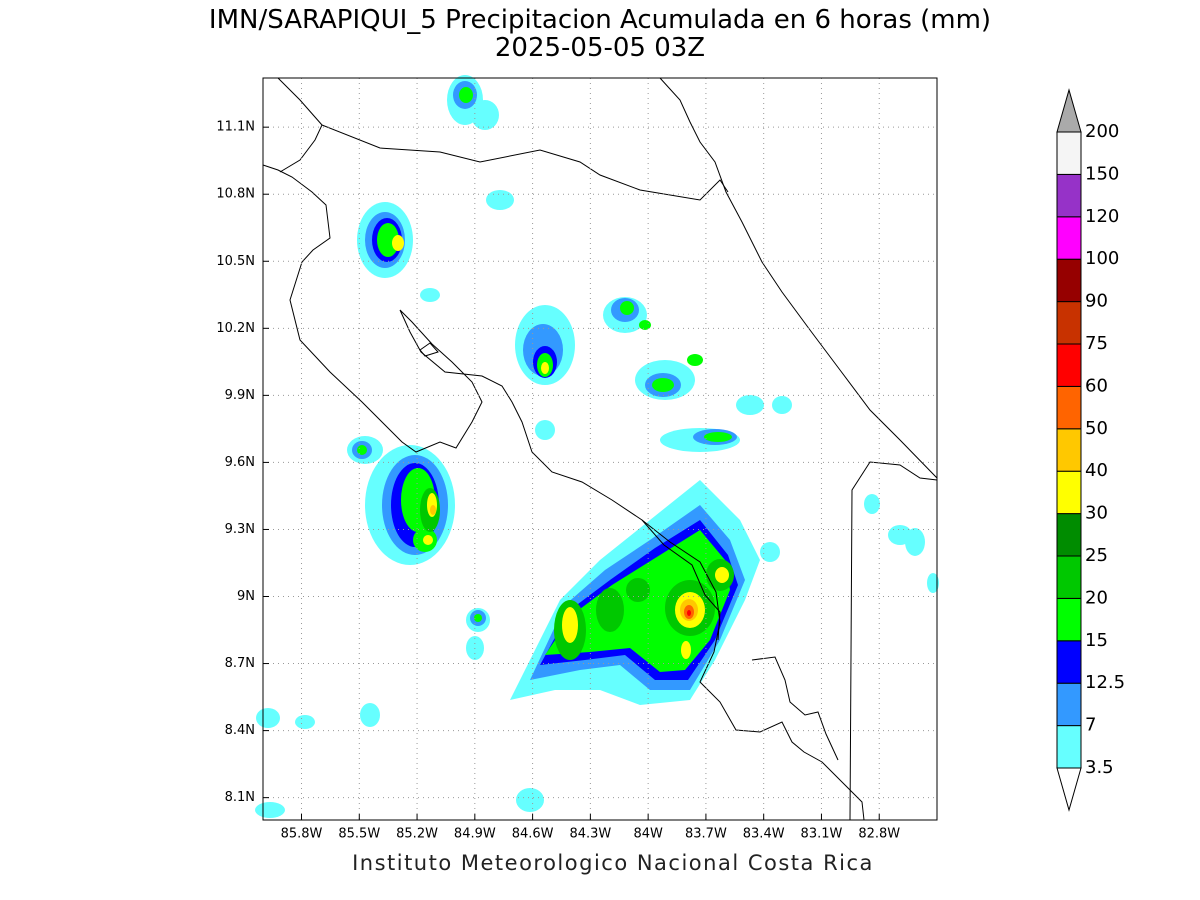 The height and width of the screenshot is (900, 1200). What do you see at coordinates (1096, 428) in the screenshot?
I see `colorbar-label: 50` at bounding box center [1096, 428].